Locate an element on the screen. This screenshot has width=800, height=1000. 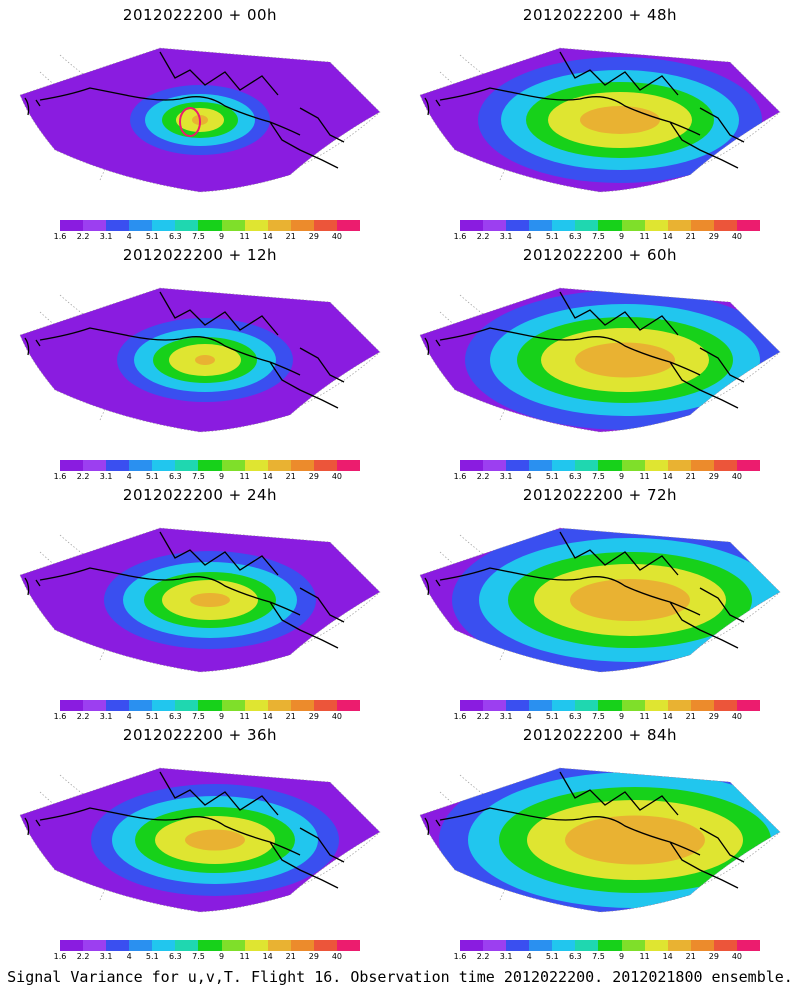
variance-map is located at coordinates (200, 840).